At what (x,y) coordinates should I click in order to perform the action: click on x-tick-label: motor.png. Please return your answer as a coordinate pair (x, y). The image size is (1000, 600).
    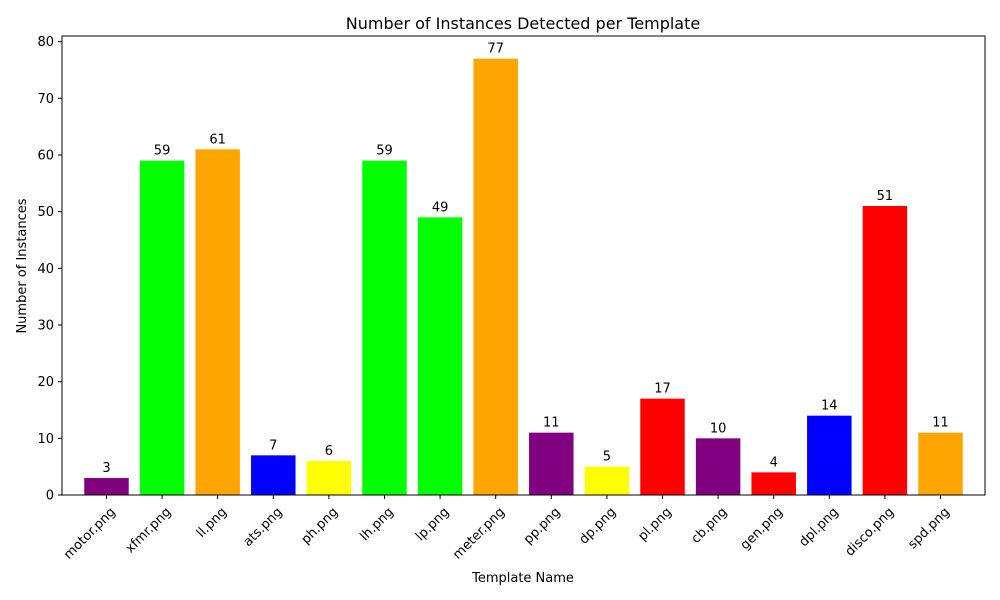
    Looking at the image, I should click on (90, 534).